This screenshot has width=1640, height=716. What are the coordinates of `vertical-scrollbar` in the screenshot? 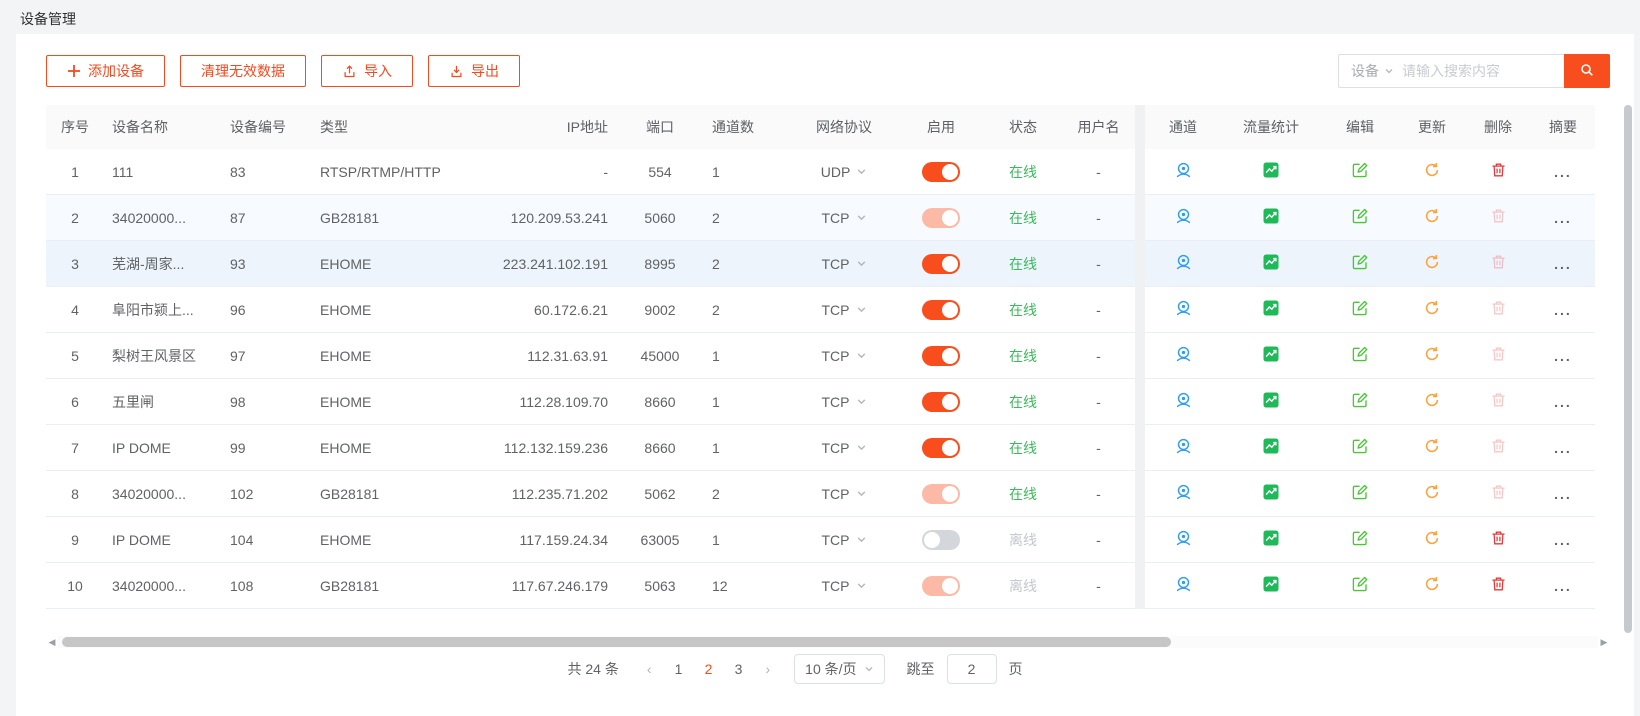 It's located at (1628, 369).